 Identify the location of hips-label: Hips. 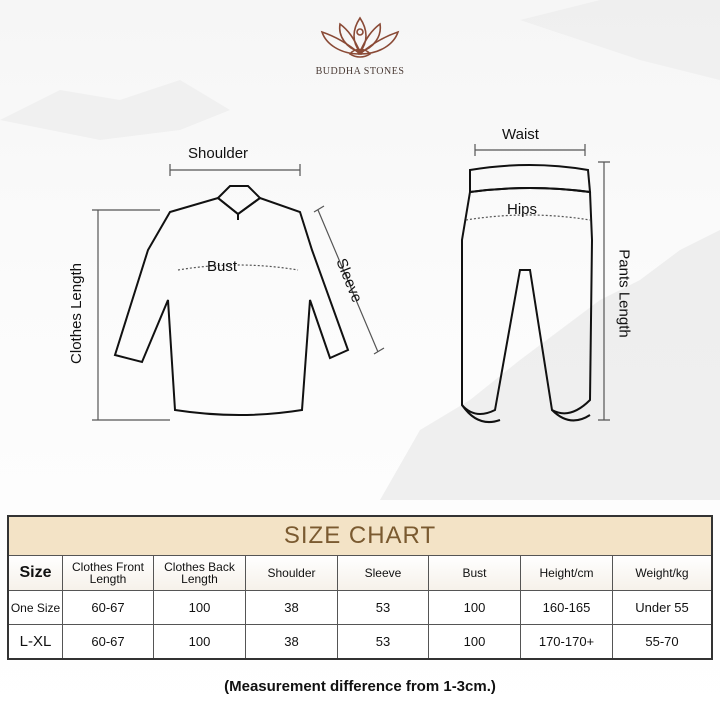
(522, 209).